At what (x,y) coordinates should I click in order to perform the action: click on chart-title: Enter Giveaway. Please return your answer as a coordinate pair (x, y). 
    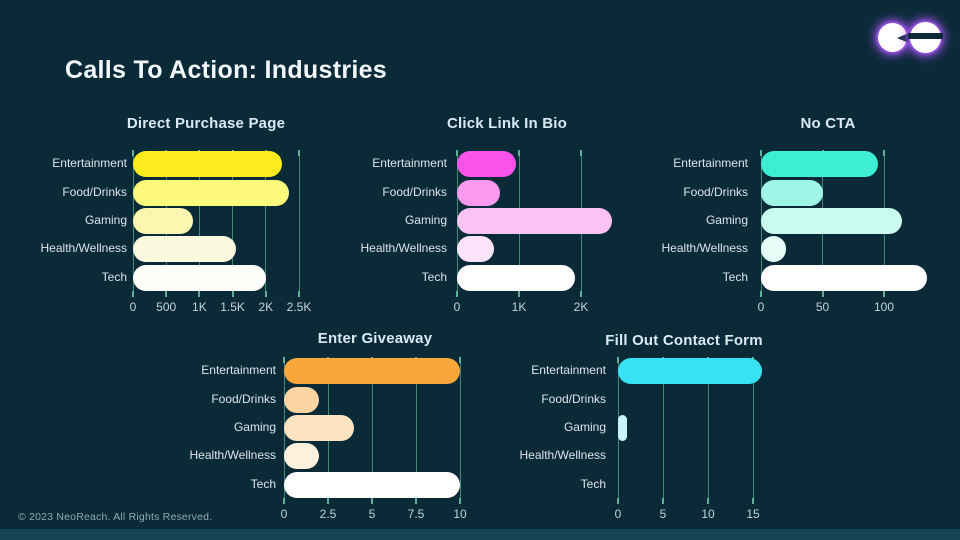
    Looking at the image, I should click on (375, 338).